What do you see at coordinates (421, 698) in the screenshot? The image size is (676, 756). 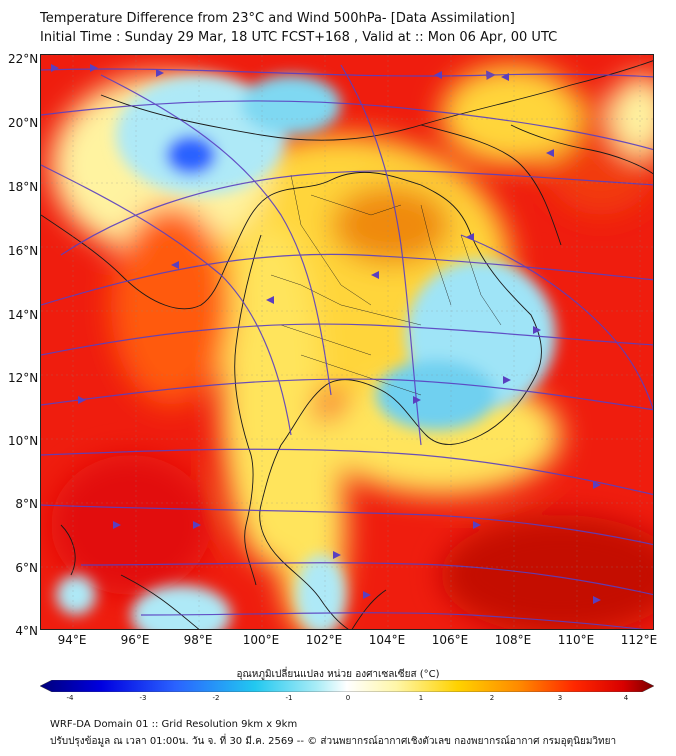 I see `colorbar-tick-1: 1` at bounding box center [421, 698].